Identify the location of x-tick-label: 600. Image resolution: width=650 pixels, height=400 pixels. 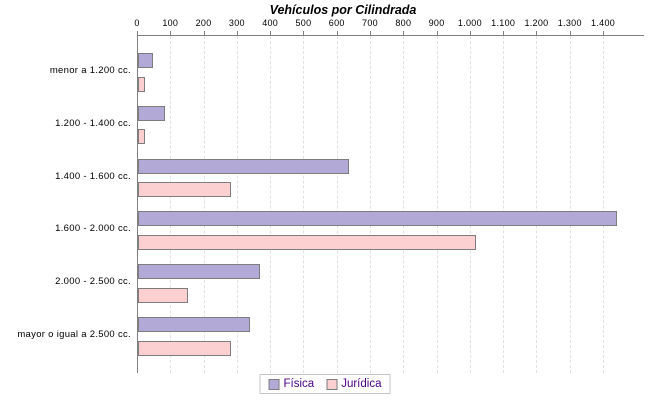
(336, 23).